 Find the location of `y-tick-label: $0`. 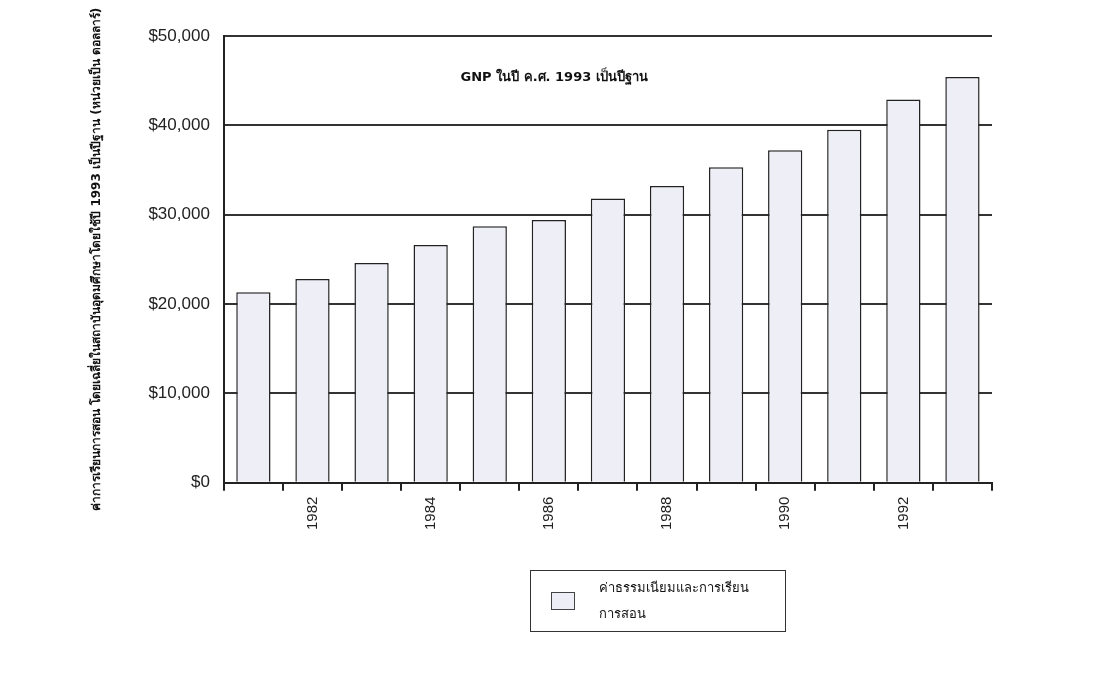

y-tick-label: $0 is located at coordinates (200, 482).